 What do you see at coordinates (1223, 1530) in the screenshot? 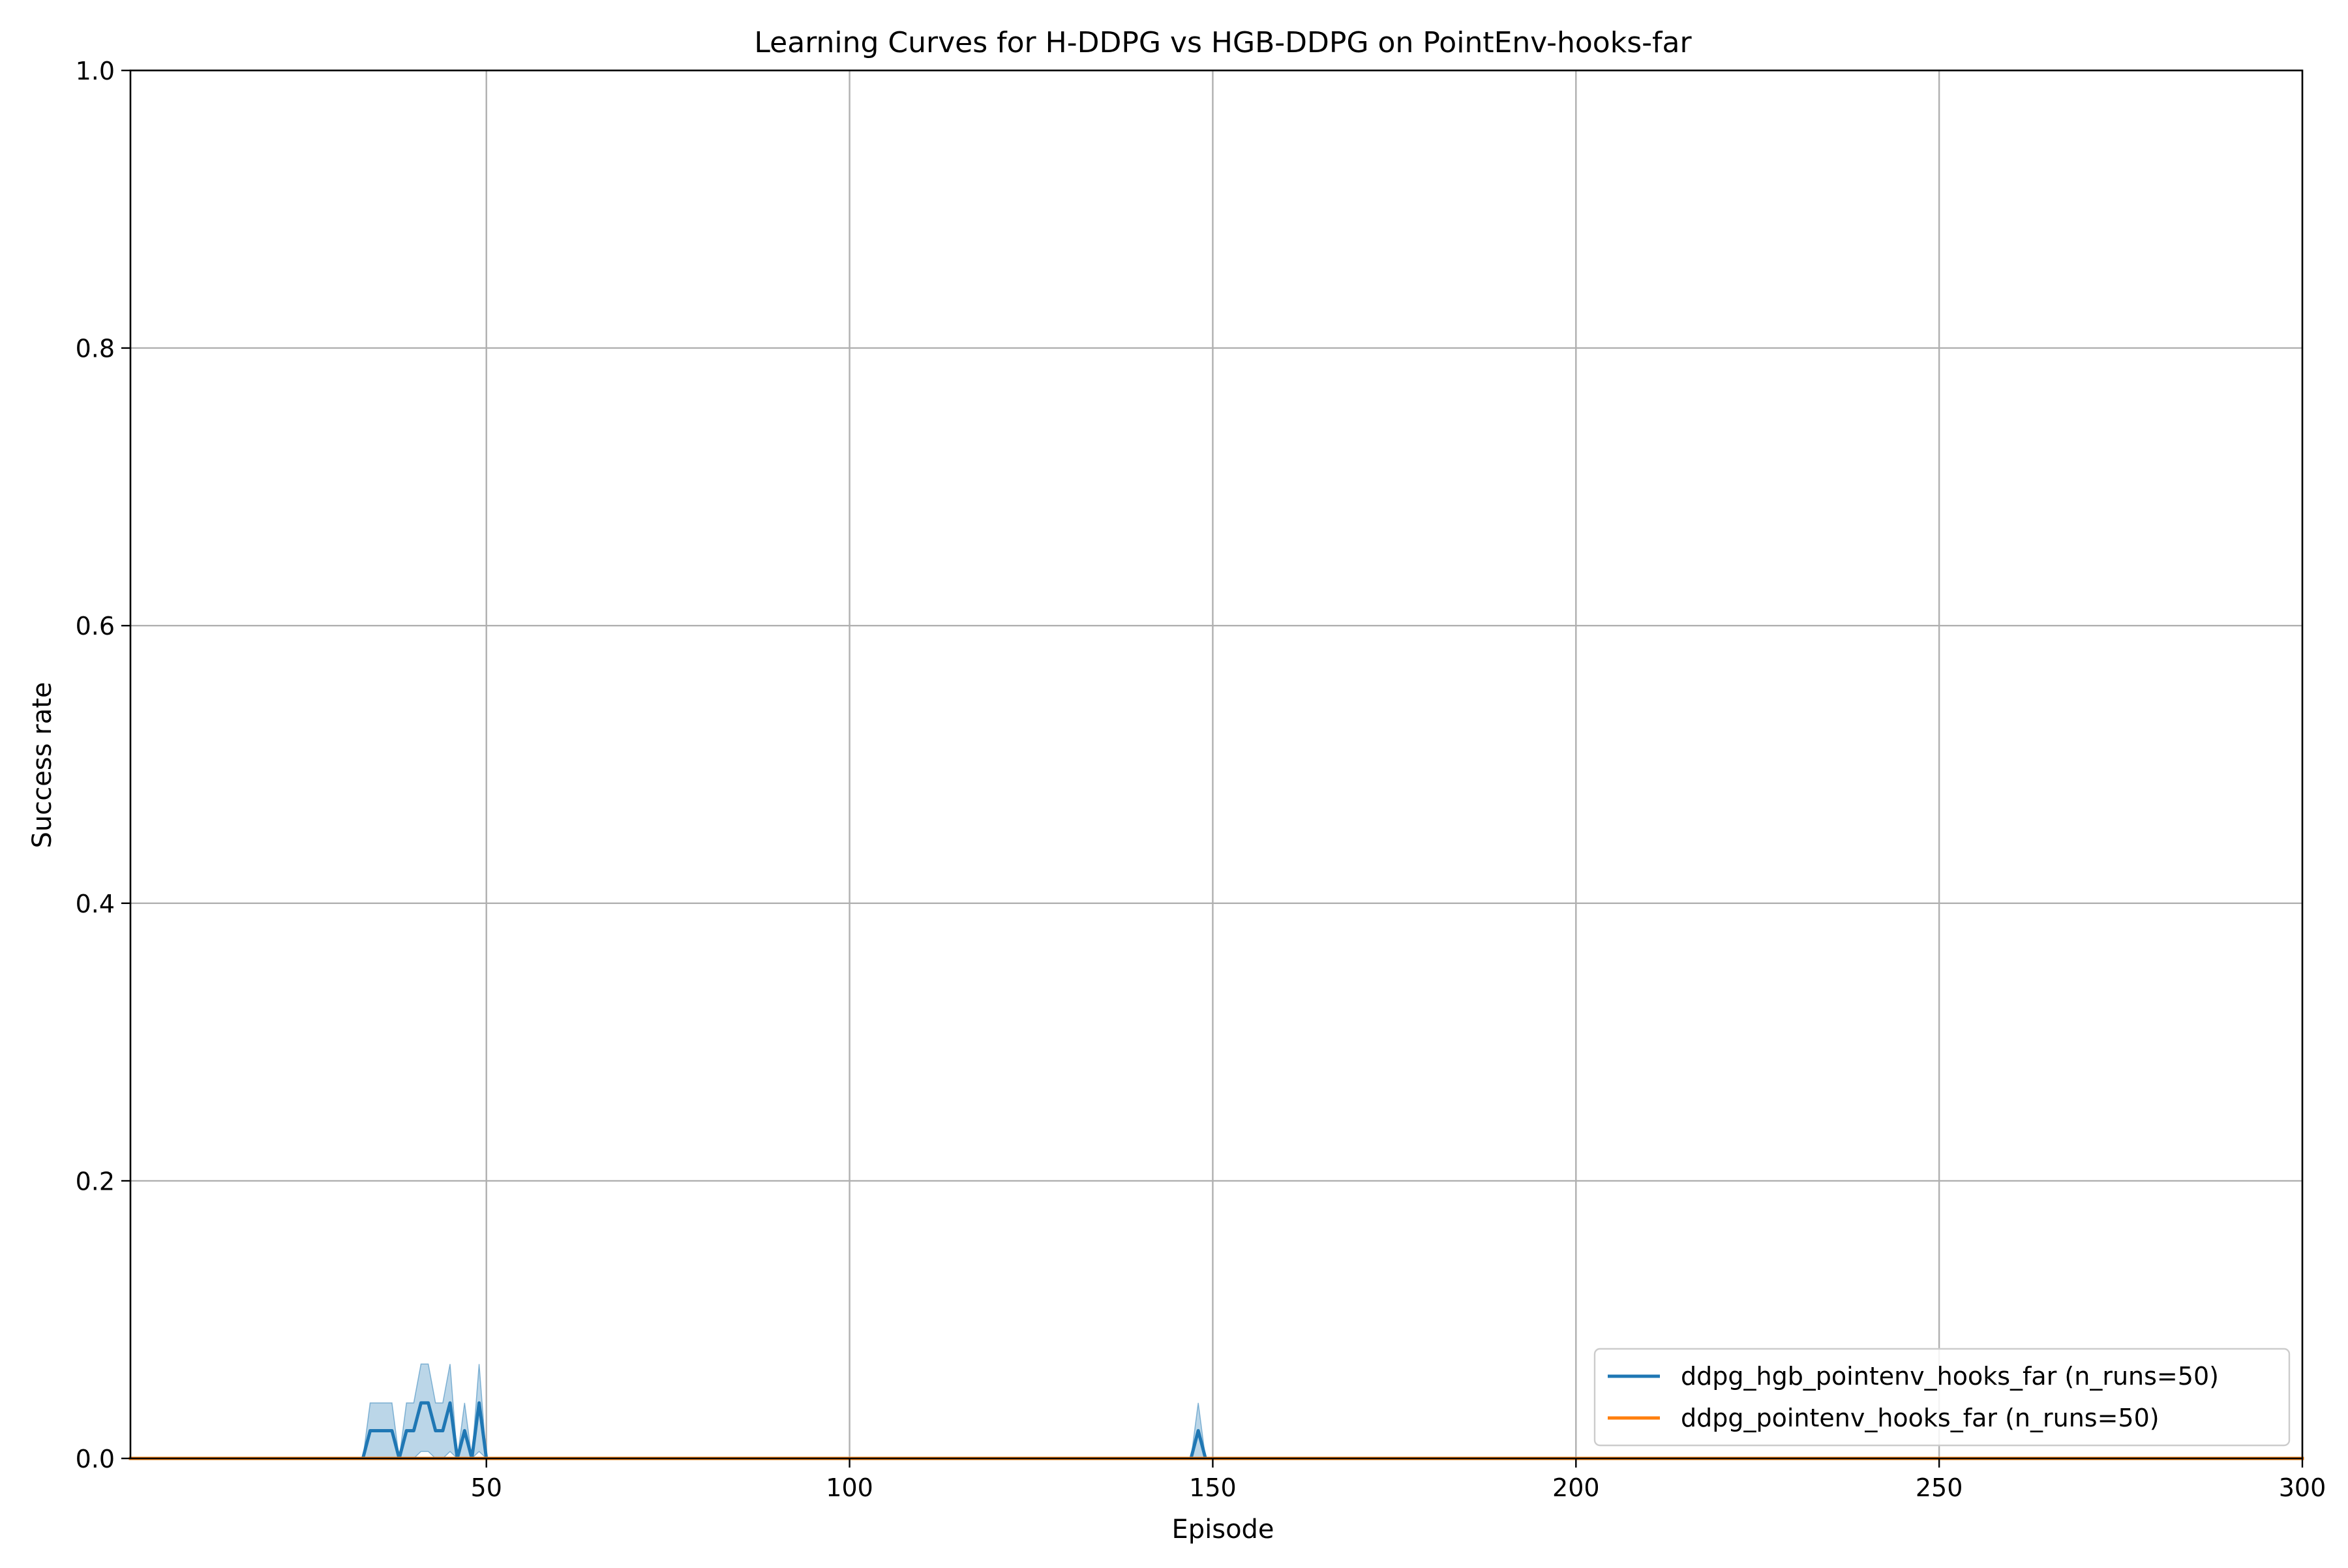
I see `x-axis-label: Episode` at bounding box center [1223, 1530].